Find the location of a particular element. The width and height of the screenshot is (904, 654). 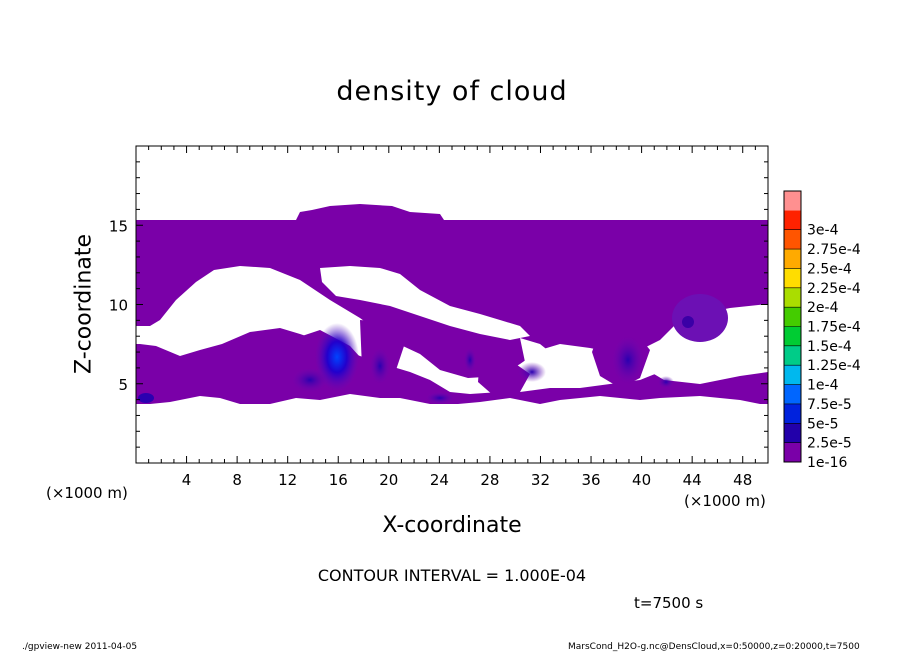

colorbar-label: 2.5e-4 is located at coordinates (829, 269).